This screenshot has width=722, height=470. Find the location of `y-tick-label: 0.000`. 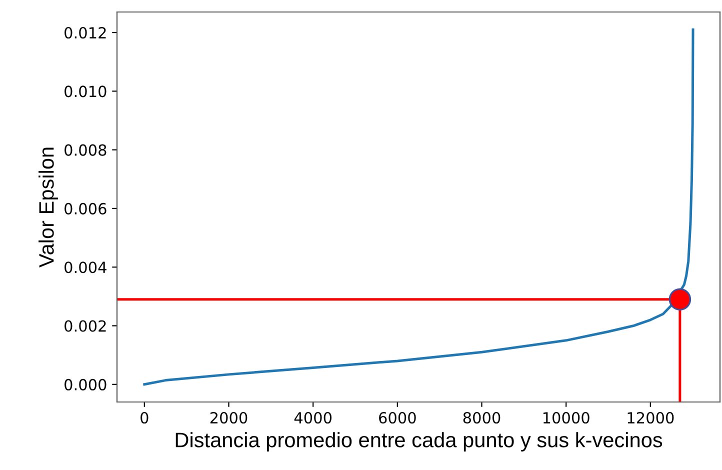

y-tick-label: 0.000 is located at coordinates (85, 384).